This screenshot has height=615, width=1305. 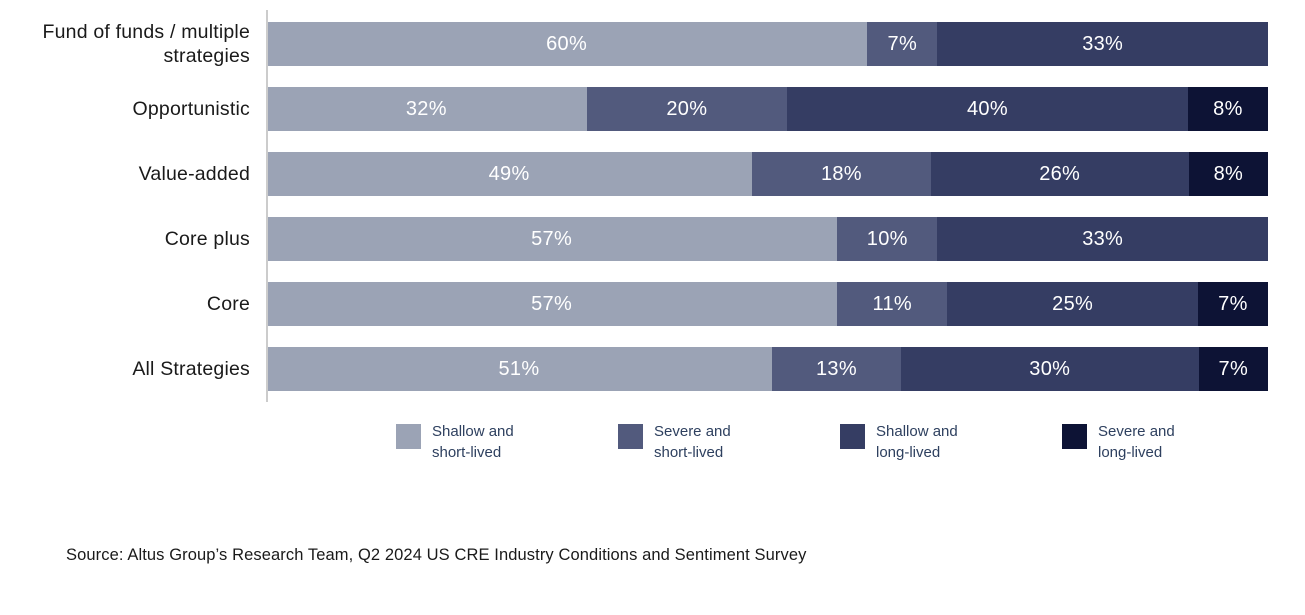 I want to click on bar-row: All Strategies 51% 13% 30% 7%, so click(x=652, y=369).